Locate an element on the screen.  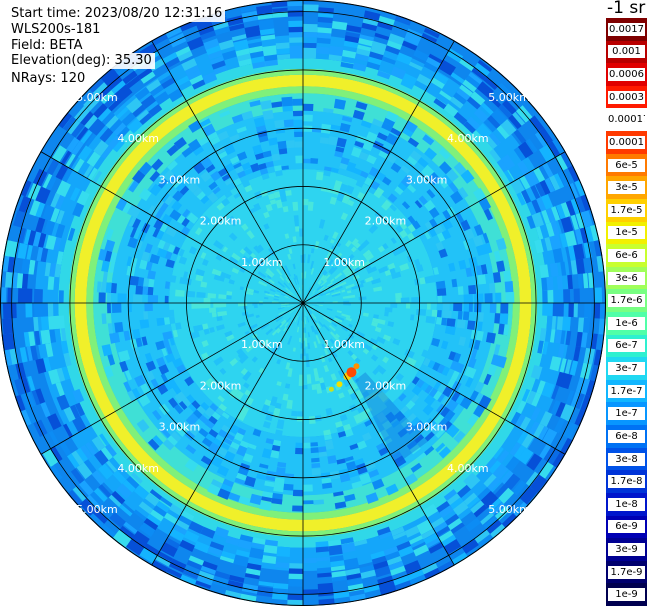
spoke-line is located at coordinates (172, 378).